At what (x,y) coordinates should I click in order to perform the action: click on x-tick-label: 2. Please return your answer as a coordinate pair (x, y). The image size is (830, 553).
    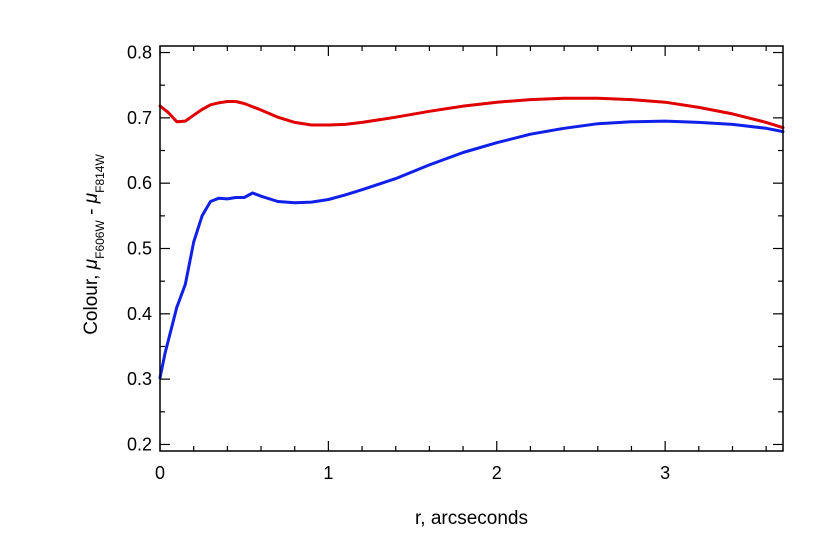
    Looking at the image, I should click on (497, 473).